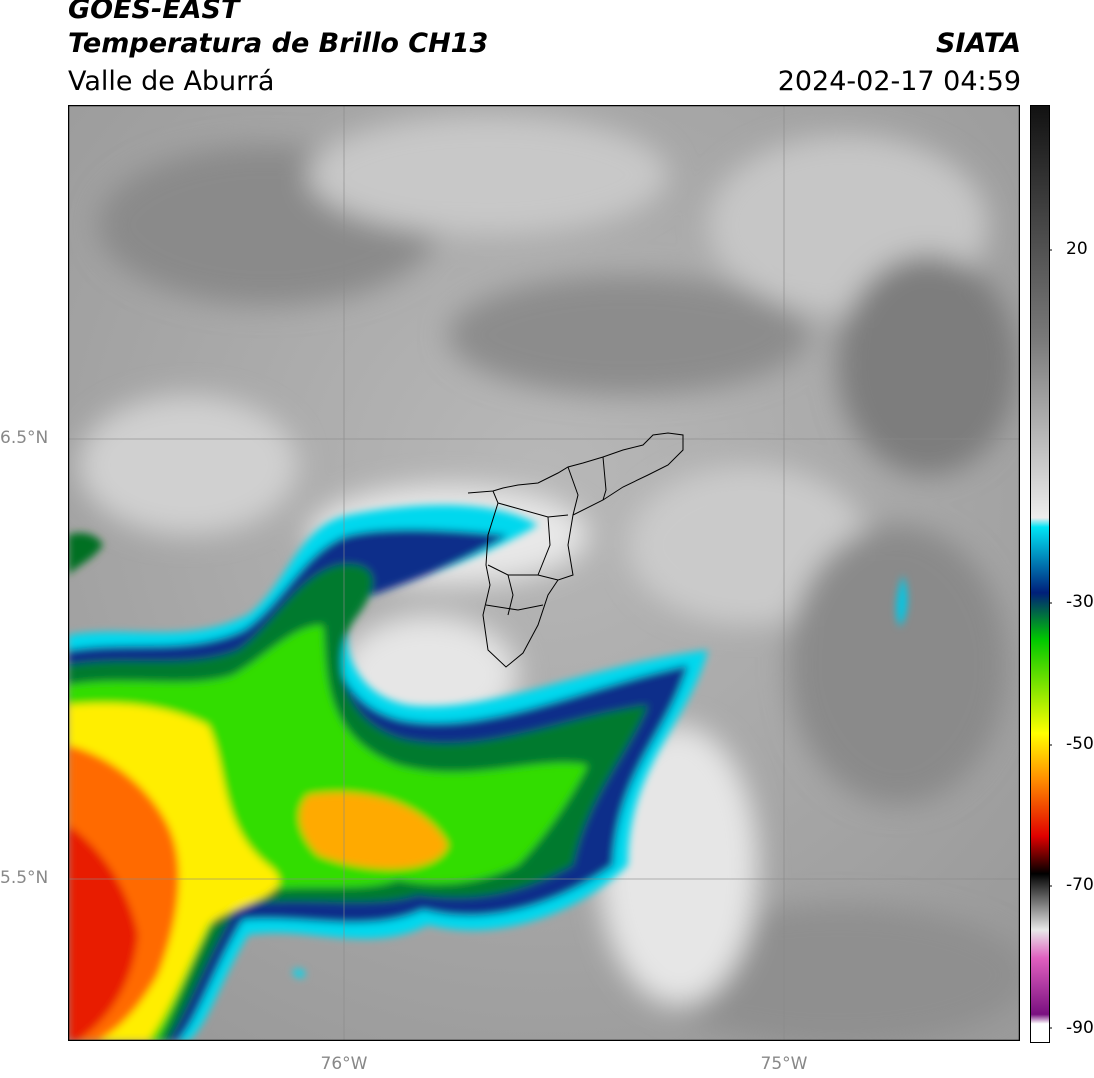 Image resolution: width=1094 pixels, height=1078 pixels. What do you see at coordinates (171, 81) in the screenshot?
I see `region-label: Valle de Aburrá` at bounding box center [171, 81].